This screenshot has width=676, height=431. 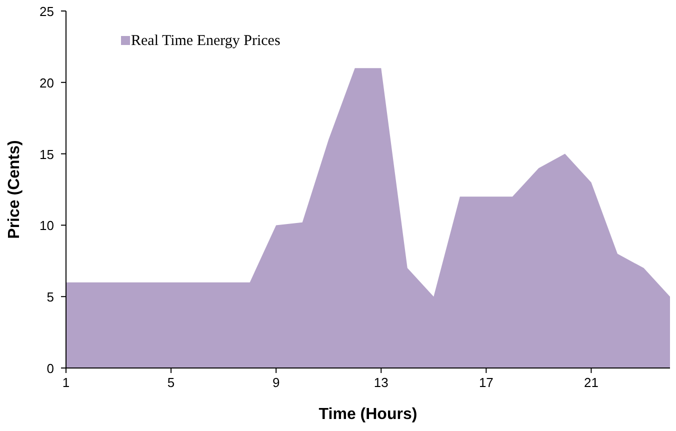 I want to click on y-tick-label: 10, so click(x=47, y=226).